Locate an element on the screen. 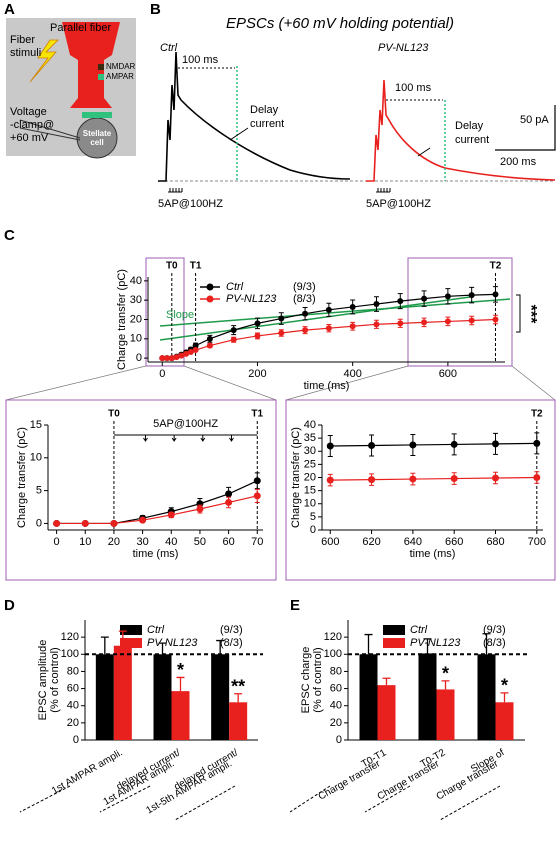 This screenshot has width=560, height=852. pipette is located at coordinates (50, 130).